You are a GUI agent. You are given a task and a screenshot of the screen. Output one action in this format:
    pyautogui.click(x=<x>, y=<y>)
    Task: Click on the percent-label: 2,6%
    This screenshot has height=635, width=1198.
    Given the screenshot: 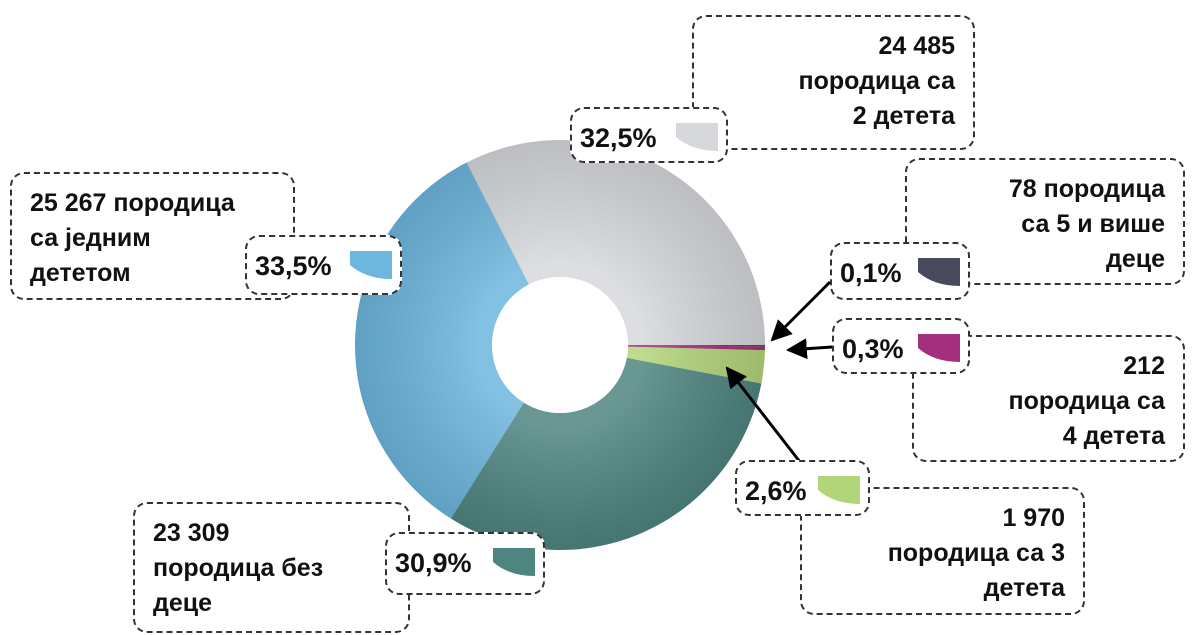 What is the action you would take?
    pyautogui.click(x=802, y=488)
    